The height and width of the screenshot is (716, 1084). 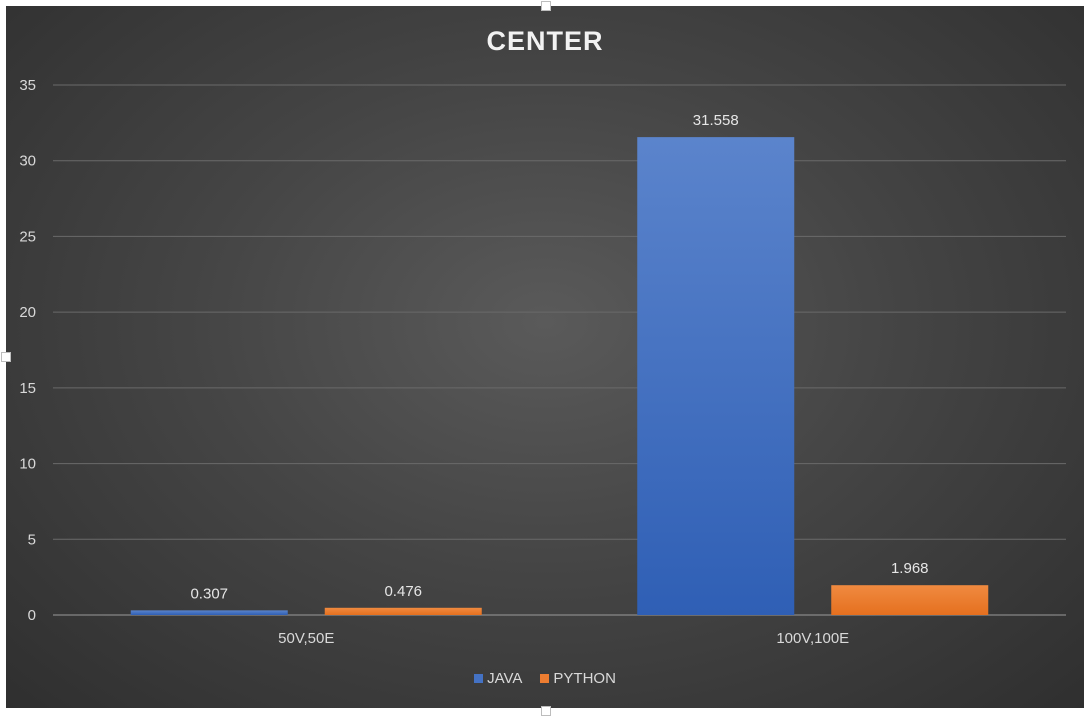 I want to click on legend-swatch-python, so click(x=545, y=678).